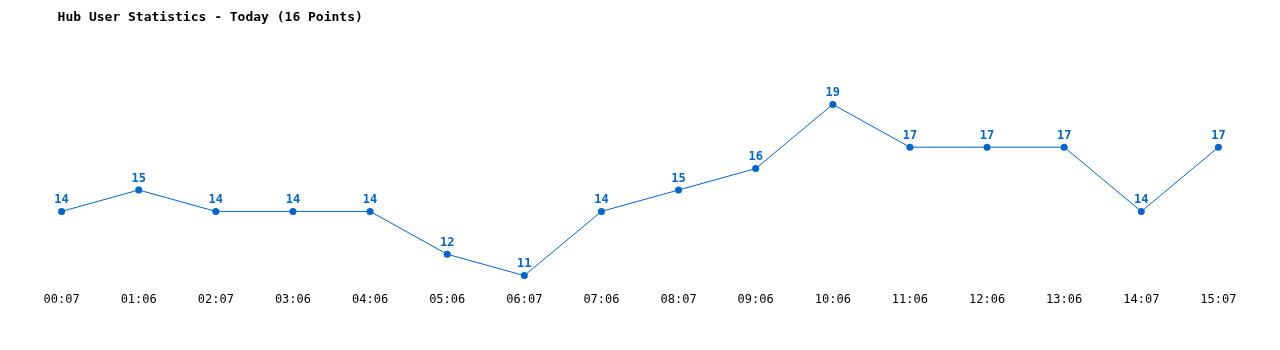 The image size is (1280, 350). What do you see at coordinates (447, 241) in the screenshot?
I see `data-label: 12` at bounding box center [447, 241].